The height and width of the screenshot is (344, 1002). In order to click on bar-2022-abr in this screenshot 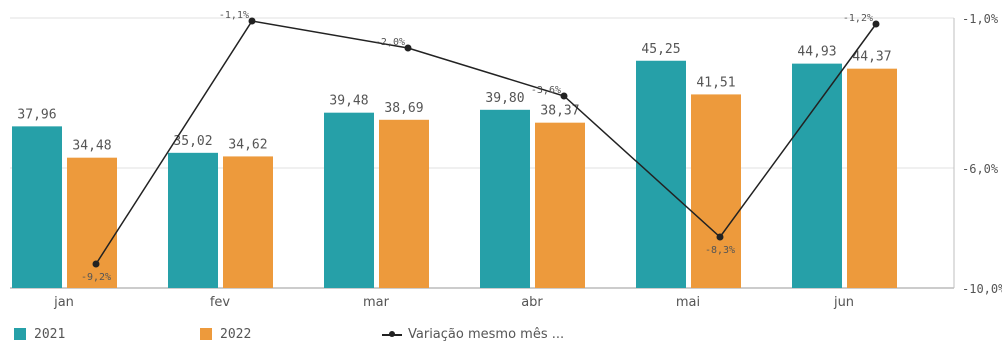, I will do `click(560, 205)`.